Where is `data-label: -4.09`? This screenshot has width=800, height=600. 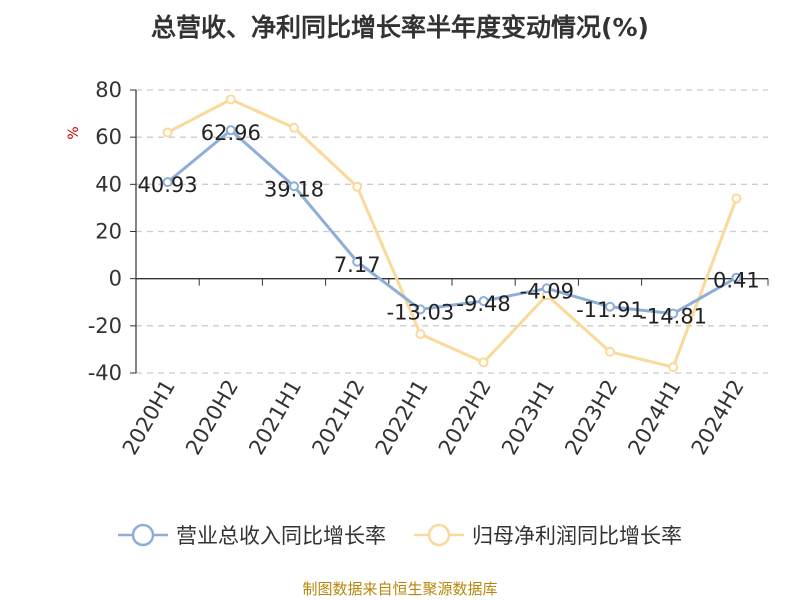
data-label: -4.09 is located at coordinates (547, 291).